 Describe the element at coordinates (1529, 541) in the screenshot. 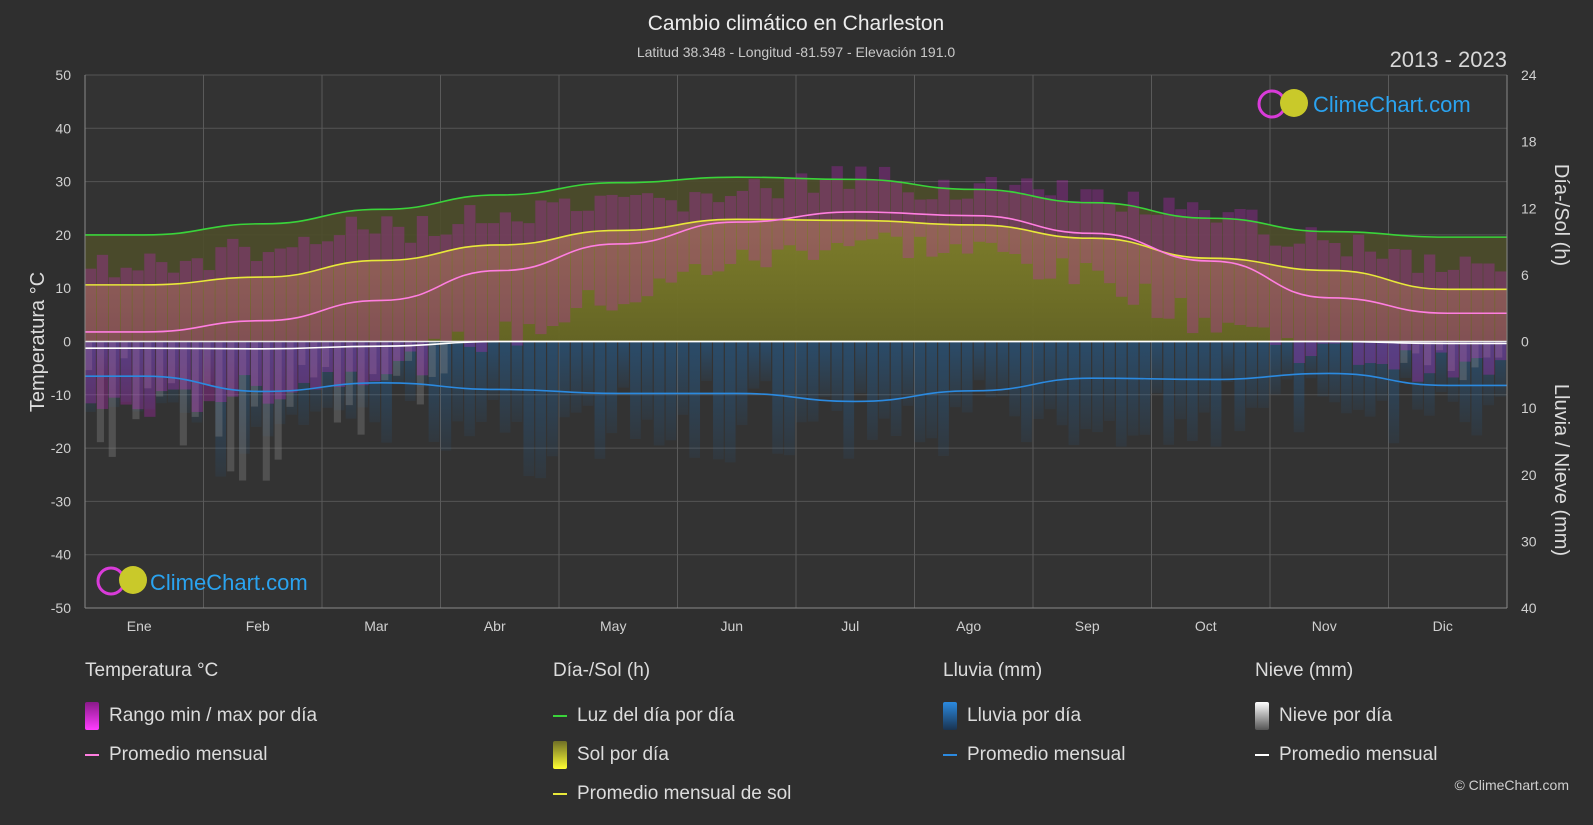

I see `y-tick-label-right-mm: 30` at that location.